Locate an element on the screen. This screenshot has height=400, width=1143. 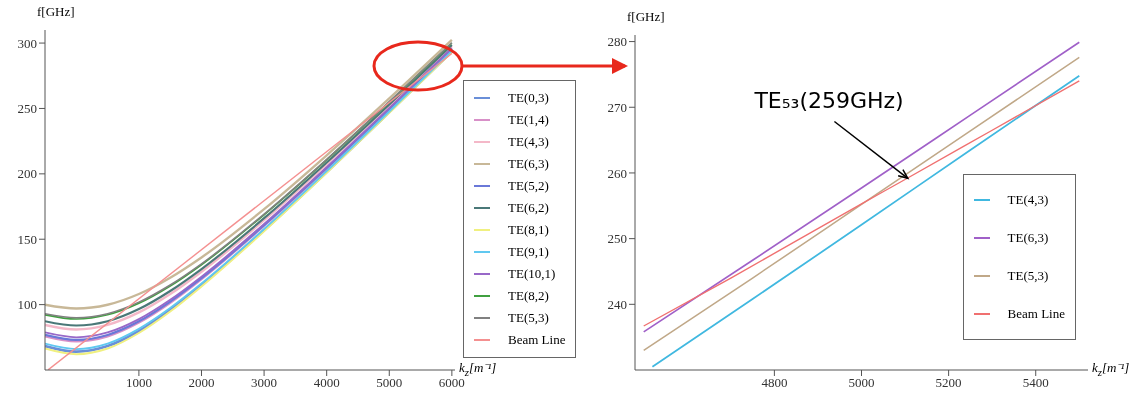
legend-label: TE(10,1) is located at coordinates (532, 274).